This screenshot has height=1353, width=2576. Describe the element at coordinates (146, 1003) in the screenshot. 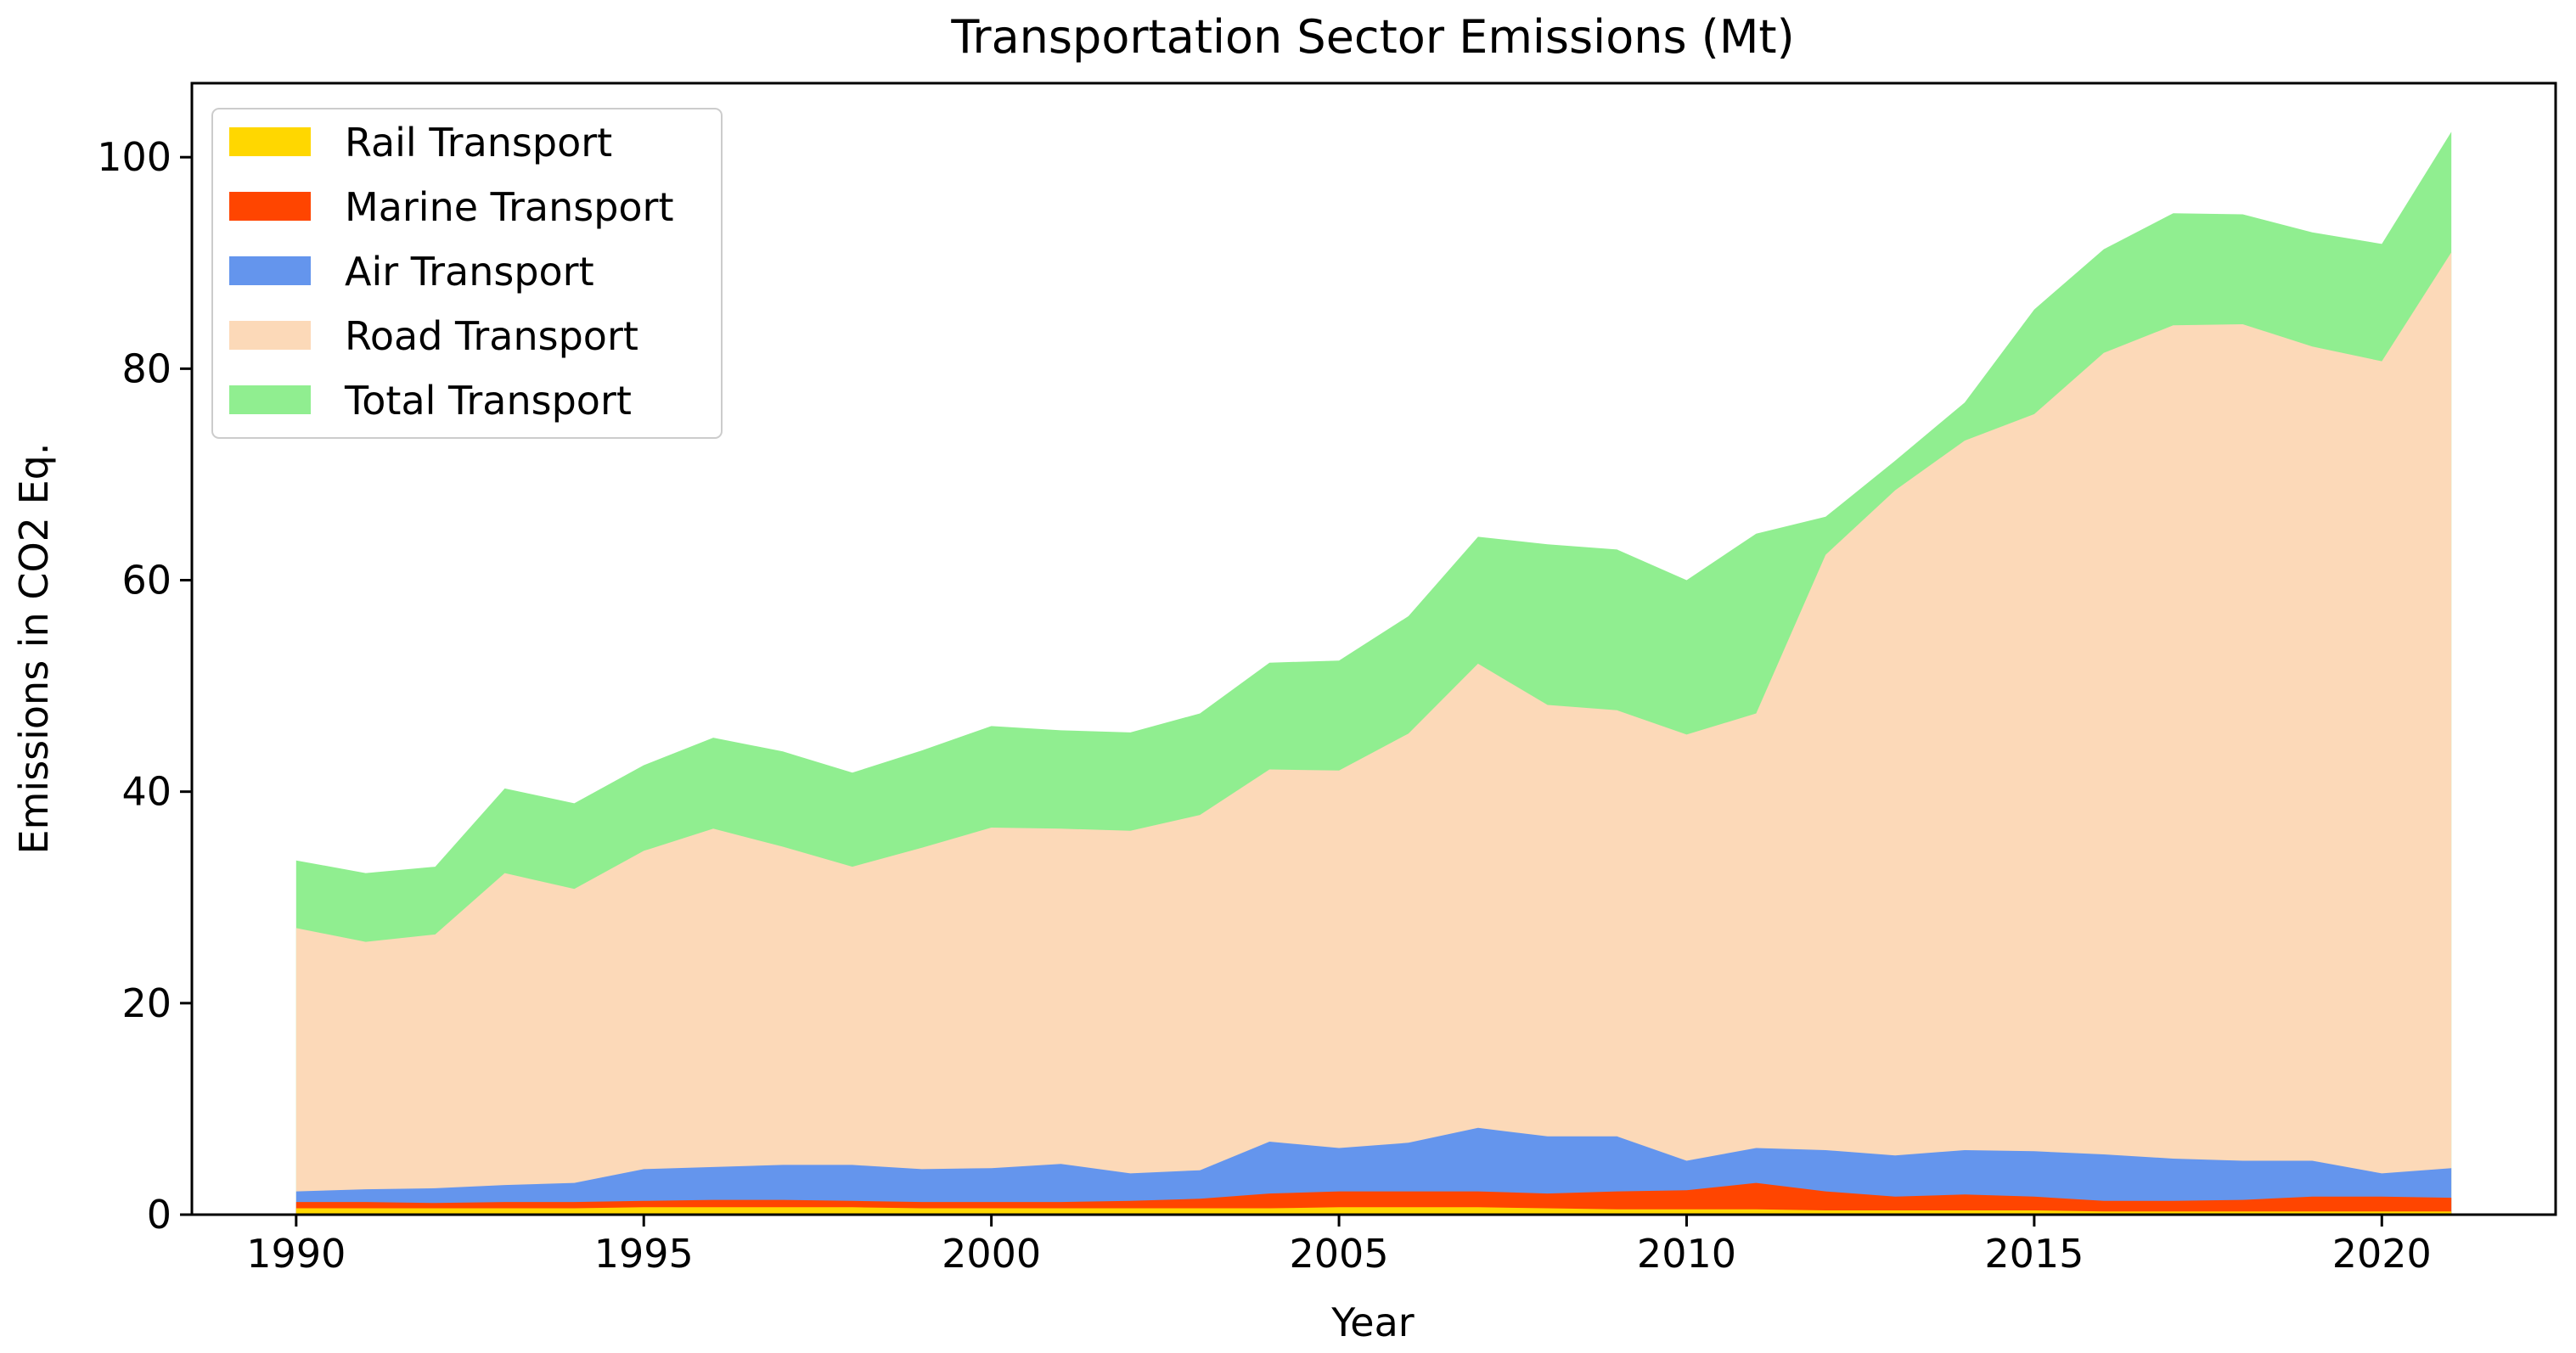

I see `y-tick-label: 20` at that location.